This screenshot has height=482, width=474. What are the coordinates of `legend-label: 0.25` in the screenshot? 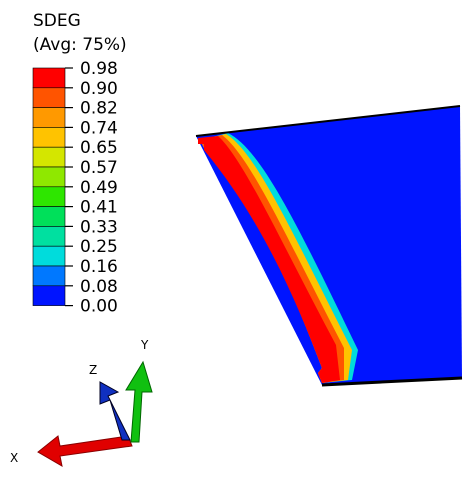 It's located at (99, 247).